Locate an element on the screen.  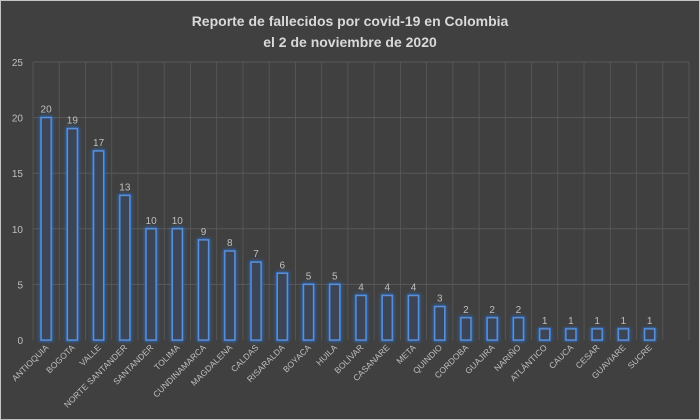
bar: 8 is located at coordinates (230, 290).